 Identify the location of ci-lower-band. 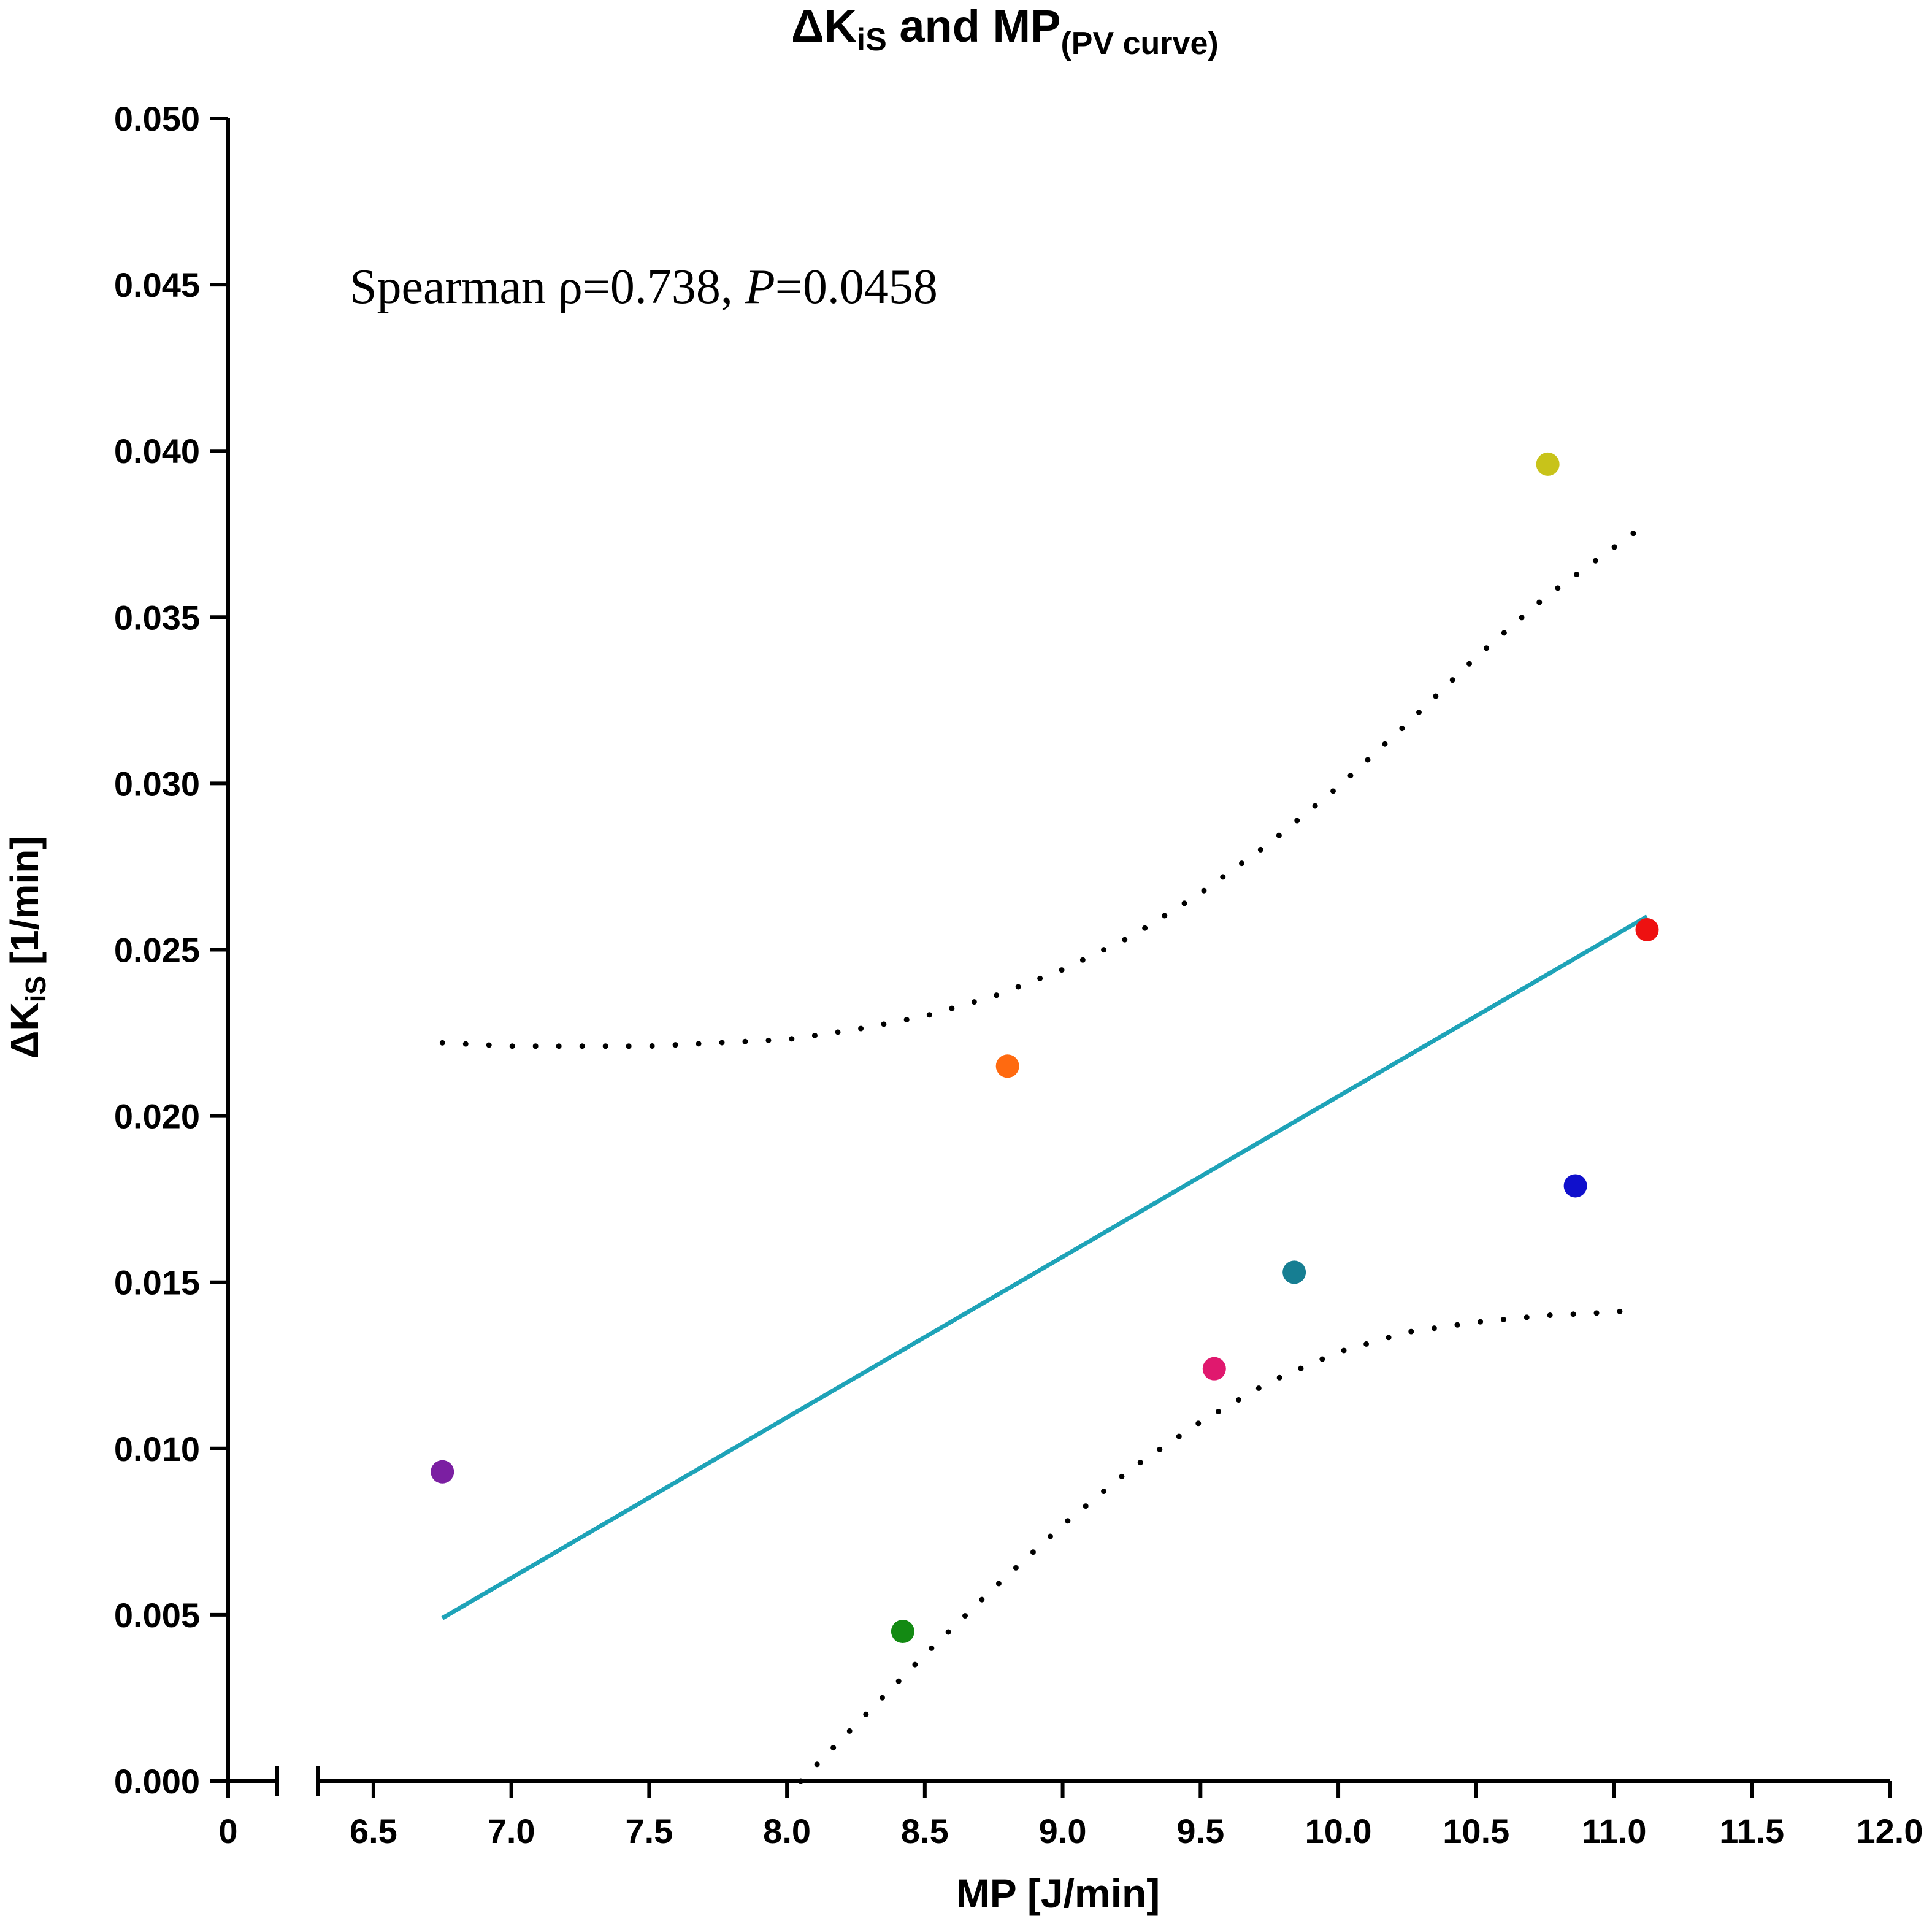
(1221, 1545).